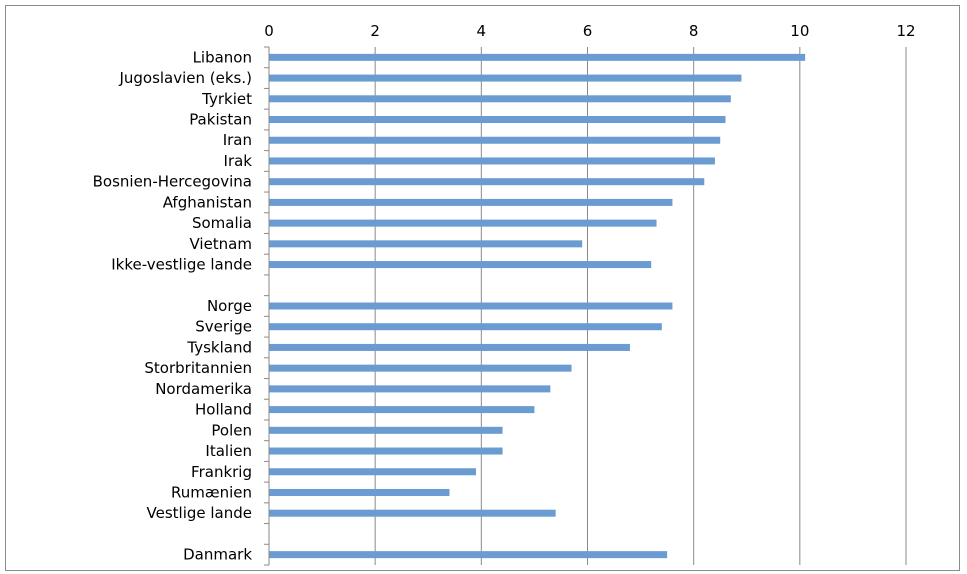 The width and height of the screenshot is (967, 574). What do you see at coordinates (375, 31) in the screenshot?
I see `x-tick-label: 2` at bounding box center [375, 31].